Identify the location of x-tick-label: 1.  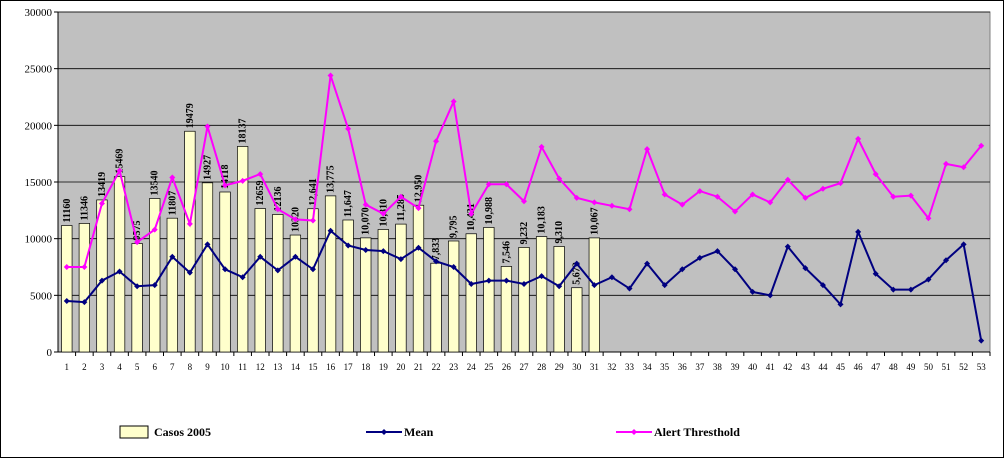
(67, 367).